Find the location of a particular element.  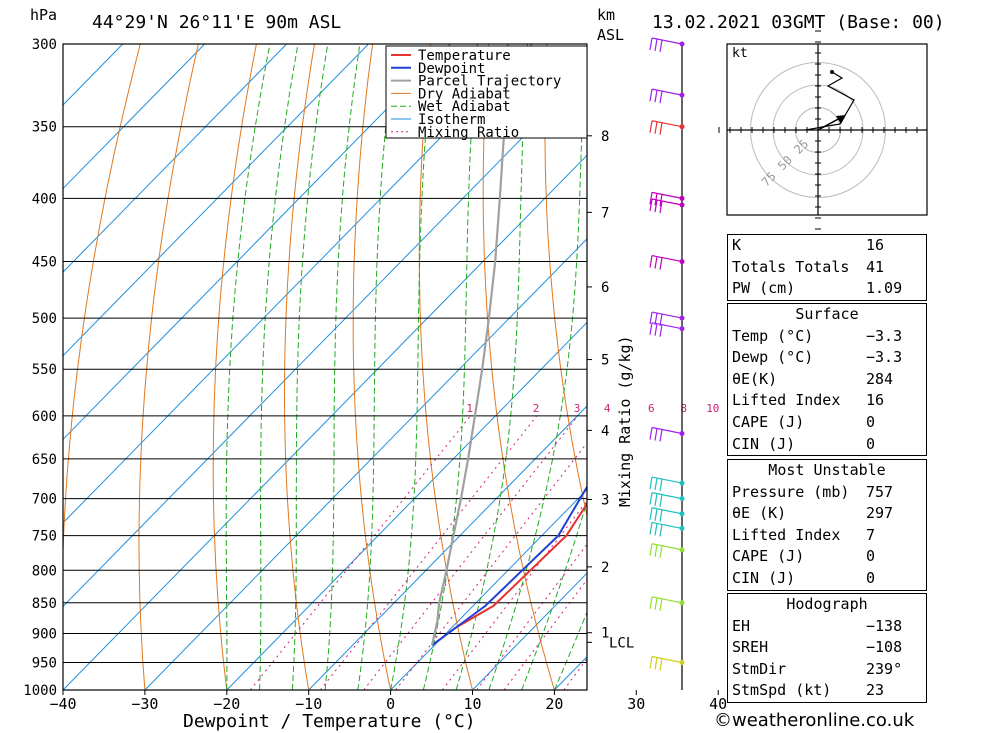

x-tick-label: −20 is located at coordinates (226, 704).